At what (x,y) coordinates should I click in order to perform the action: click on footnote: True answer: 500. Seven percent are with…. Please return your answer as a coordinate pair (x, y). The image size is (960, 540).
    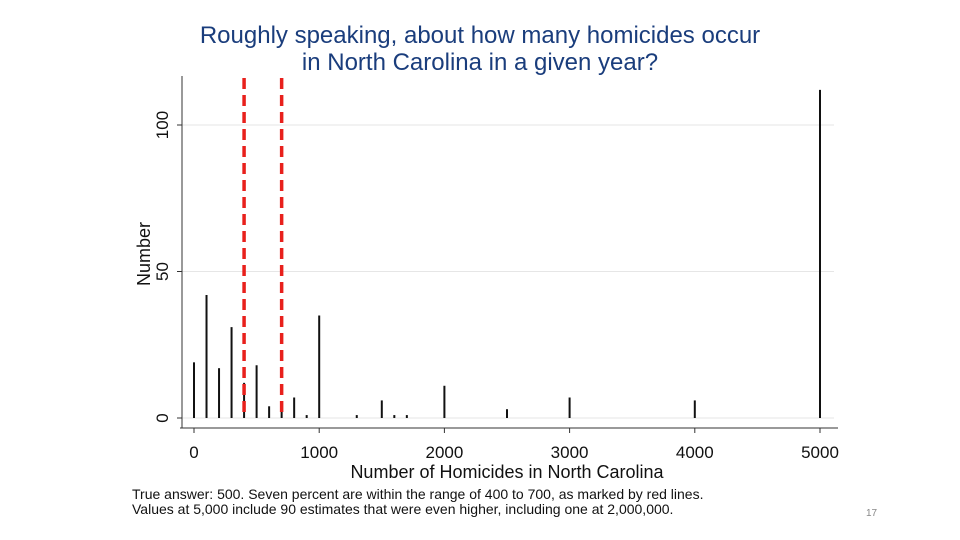
    Looking at the image, I should click on (482, 502).